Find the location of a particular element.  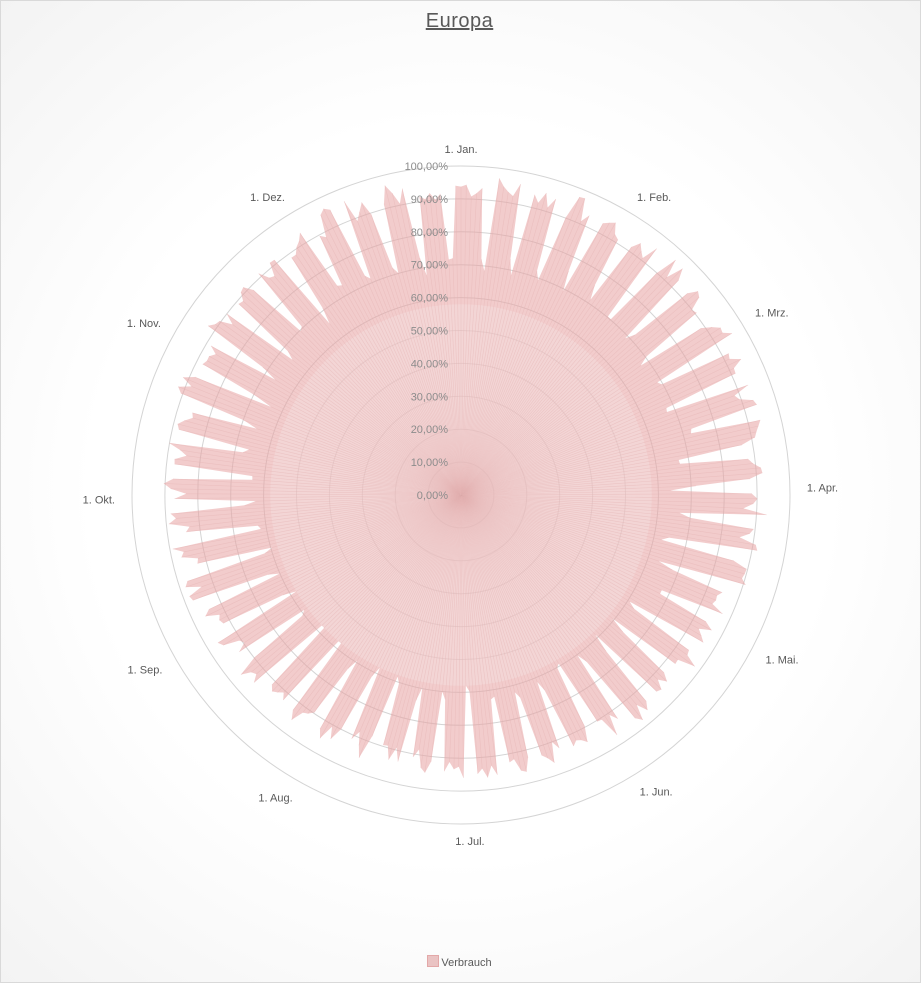

category-label: 1. Dez. is located at coordinates (267, 198).